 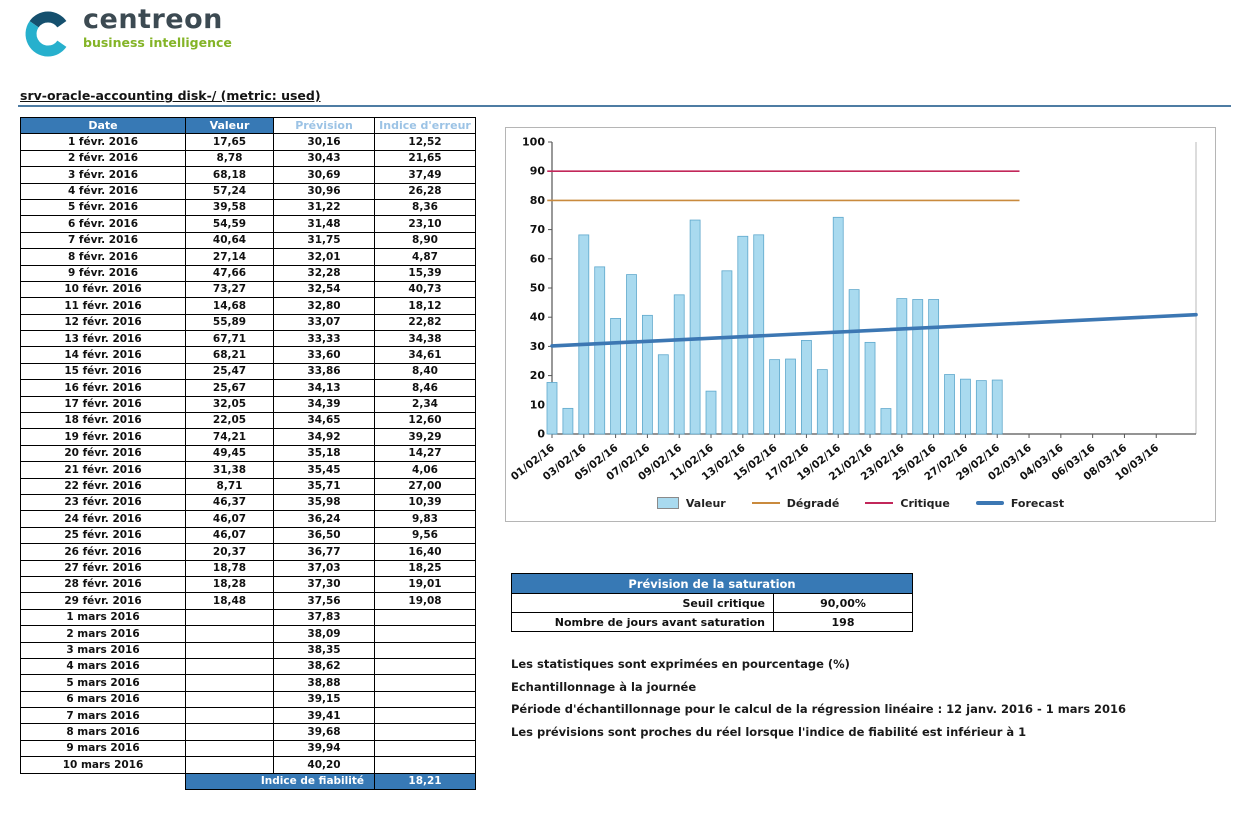 I want to click on date-cell: 4 mars 2016, so click(x=103, y=666).